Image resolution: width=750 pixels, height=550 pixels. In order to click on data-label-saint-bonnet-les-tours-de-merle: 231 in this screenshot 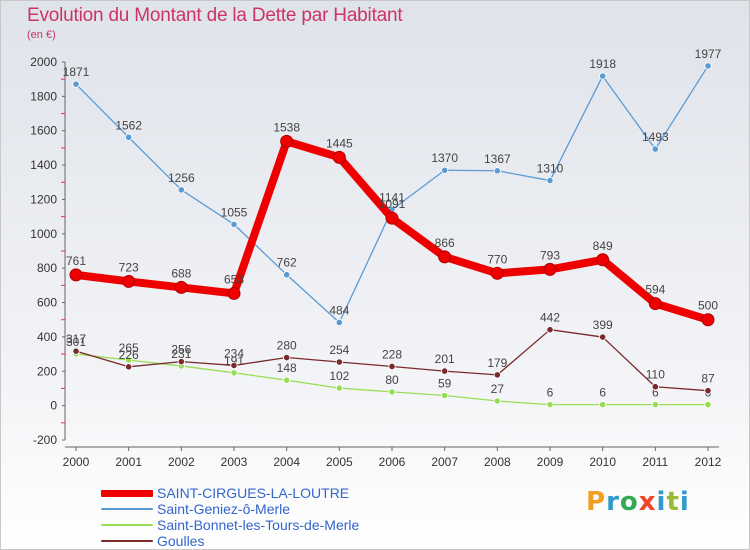, I will do `click(181, 354)`.